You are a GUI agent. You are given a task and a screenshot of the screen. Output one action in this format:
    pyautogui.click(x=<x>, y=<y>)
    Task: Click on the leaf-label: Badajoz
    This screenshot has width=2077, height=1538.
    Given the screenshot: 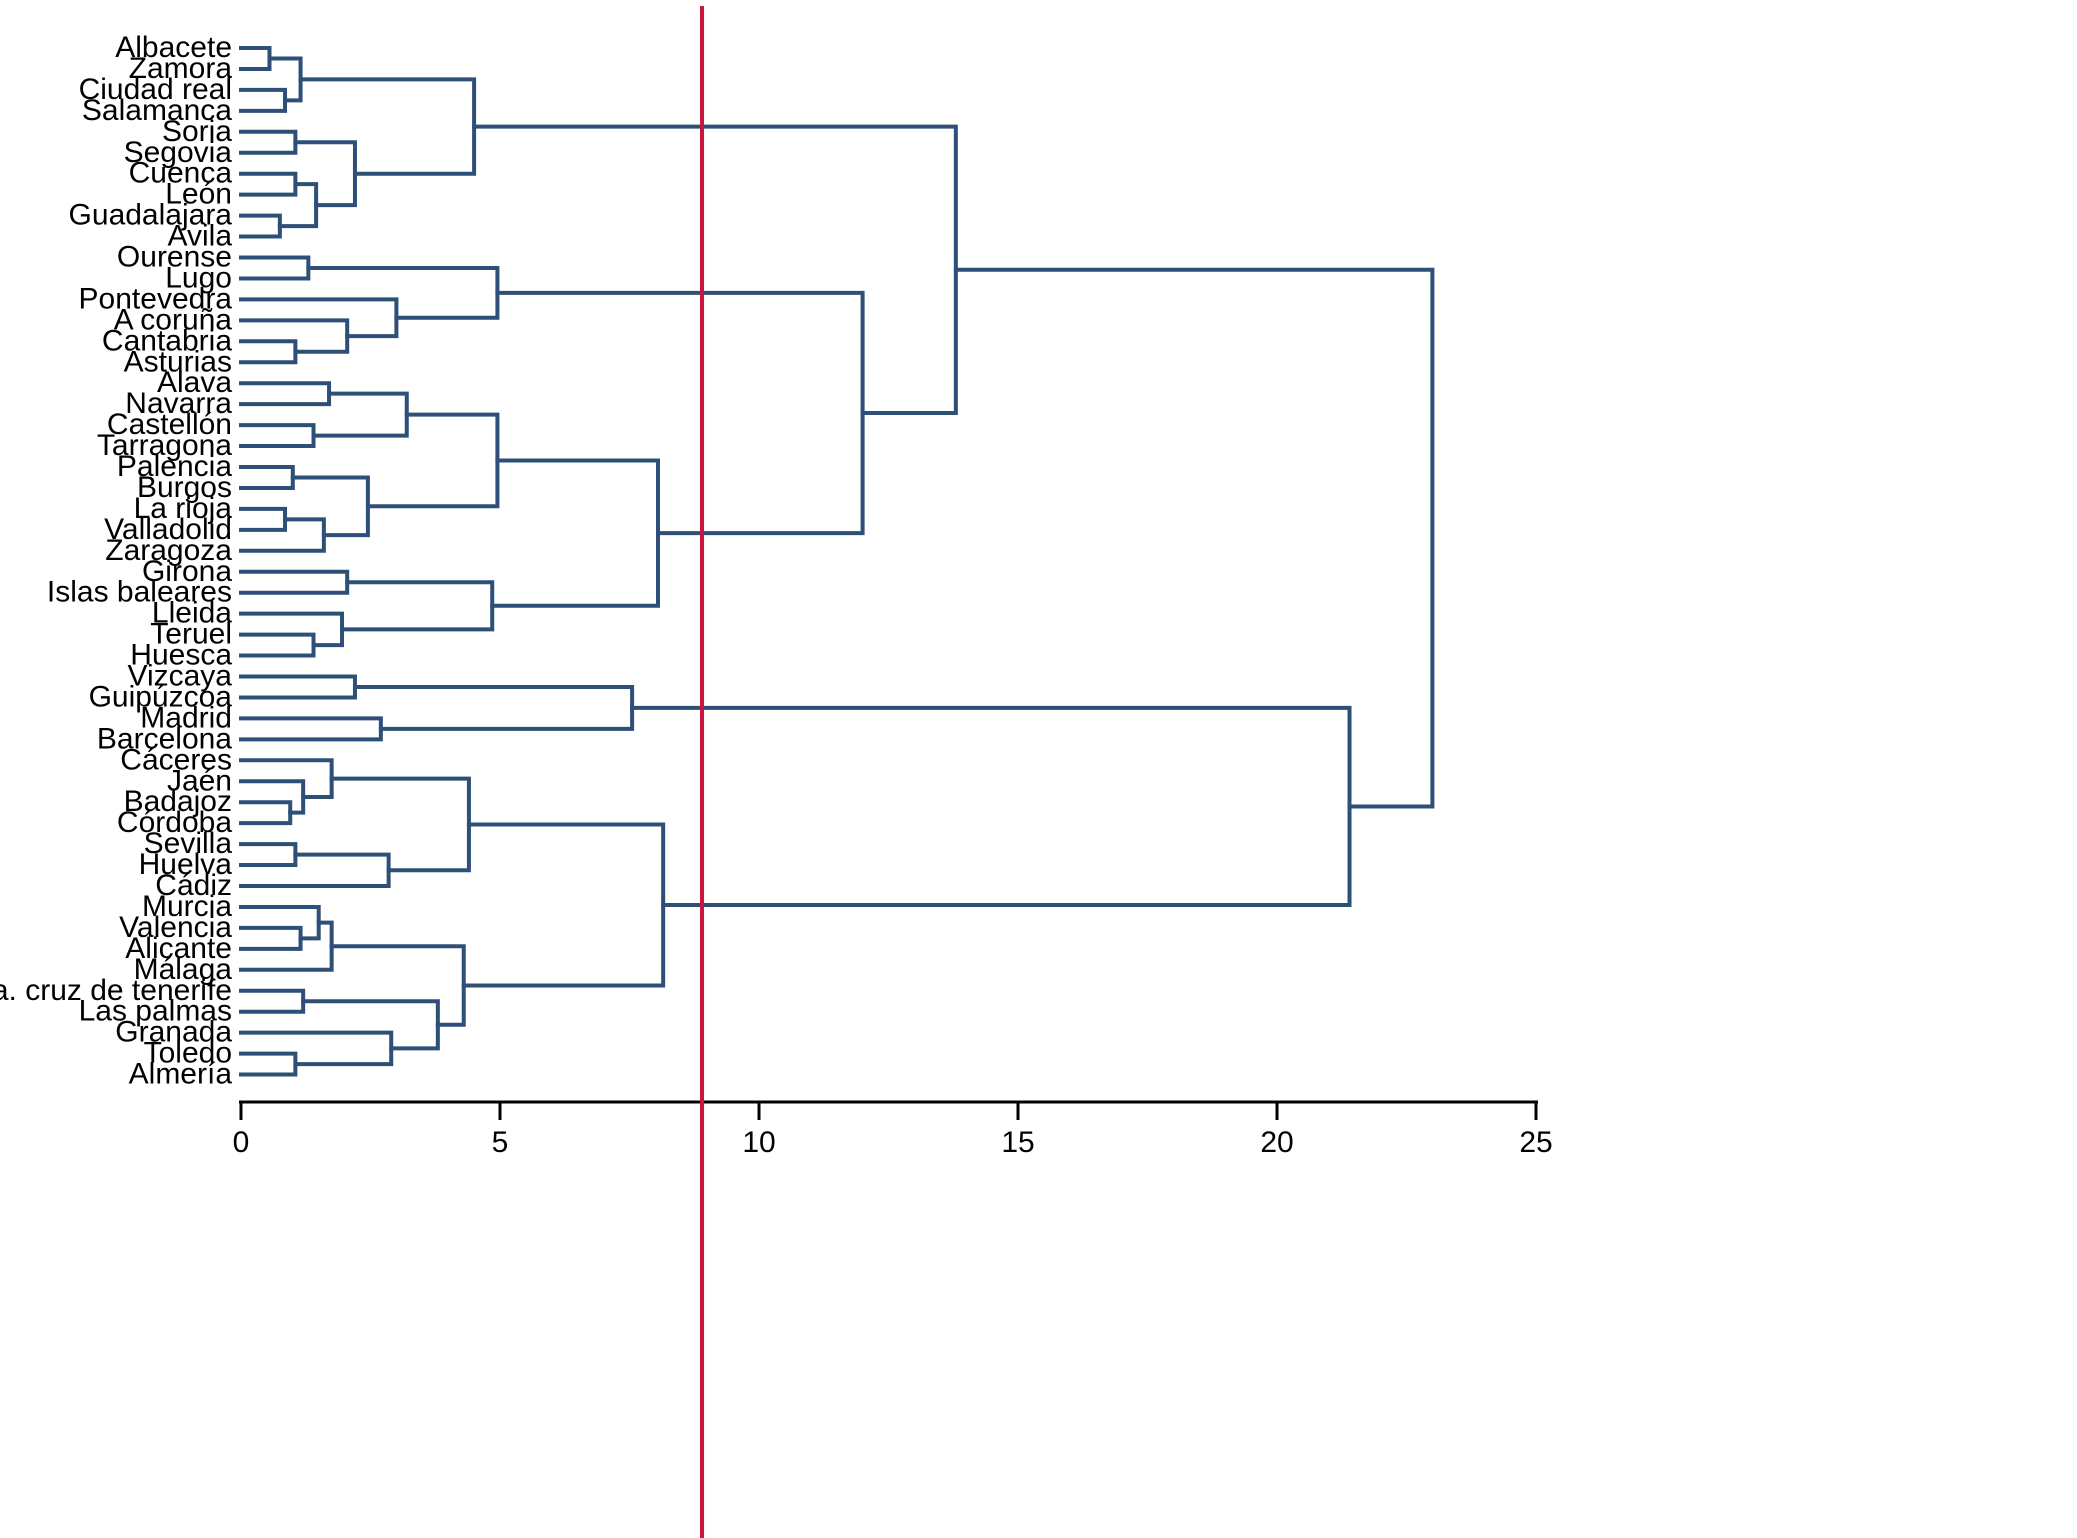 What is the action you would take?
    pyautogui.click(x=178, y=801)
    